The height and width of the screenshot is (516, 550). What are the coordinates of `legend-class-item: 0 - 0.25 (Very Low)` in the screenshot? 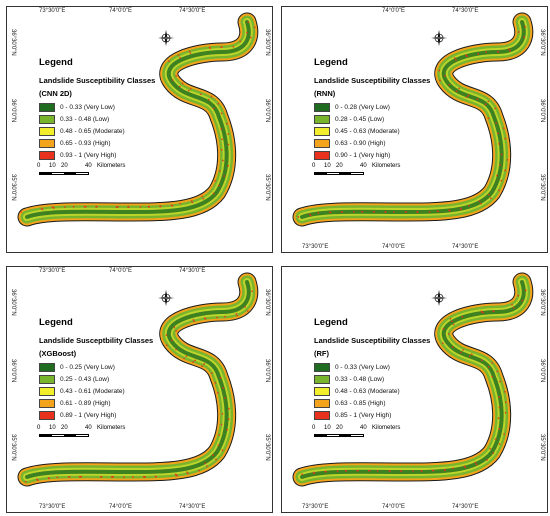 It's located at (114, 367).